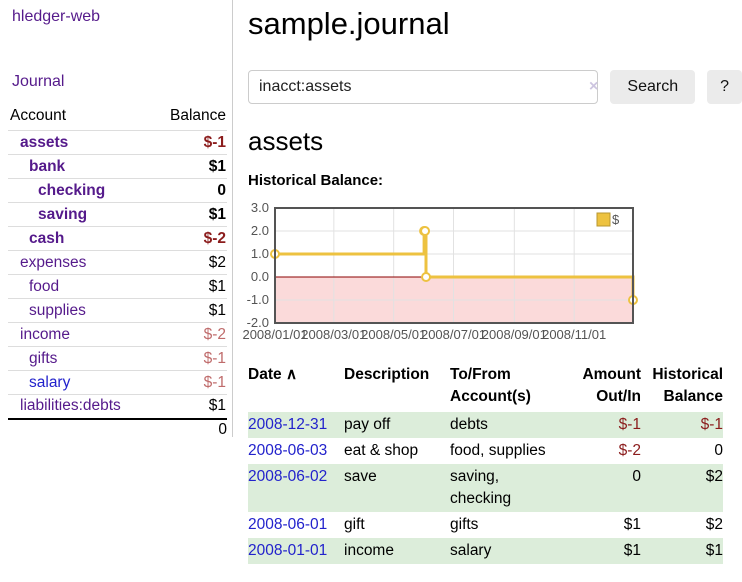 The image size is (742, 582). What do you see at coordinates (45, 334) in the screenshot?
I see `account-link: income` at bounding box center [45, 334].